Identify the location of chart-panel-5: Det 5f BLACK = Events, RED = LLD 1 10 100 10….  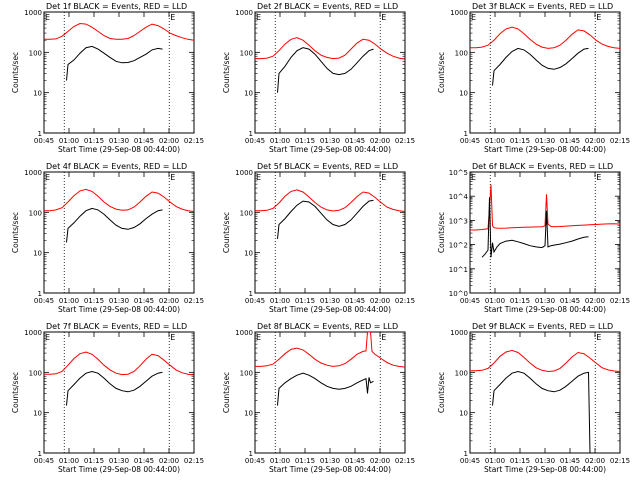
(318, 238).